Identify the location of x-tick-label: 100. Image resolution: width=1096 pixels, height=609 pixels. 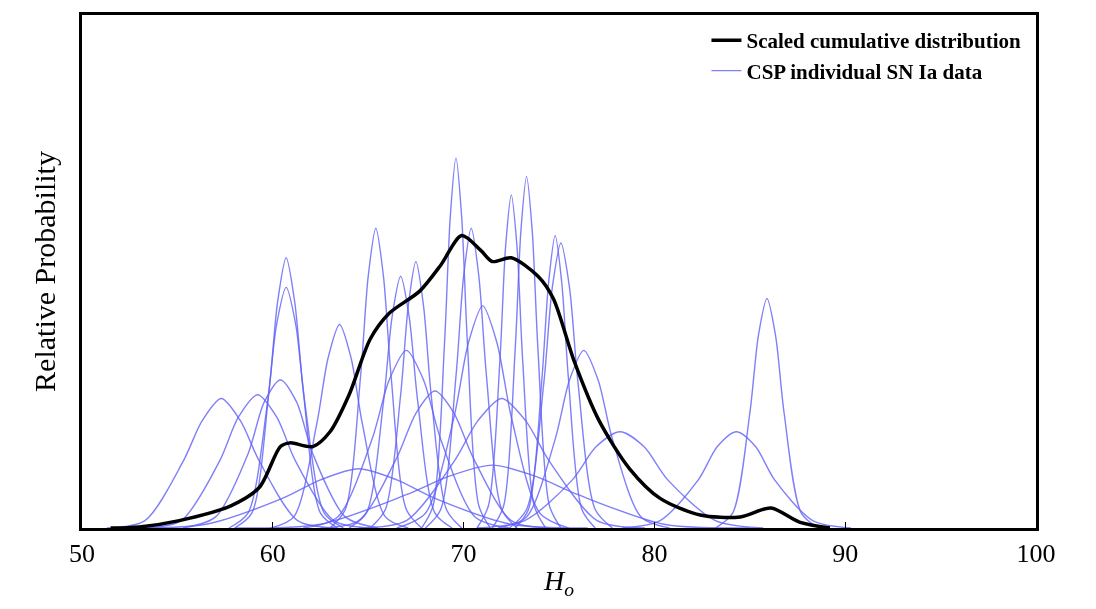
(1036, 554).